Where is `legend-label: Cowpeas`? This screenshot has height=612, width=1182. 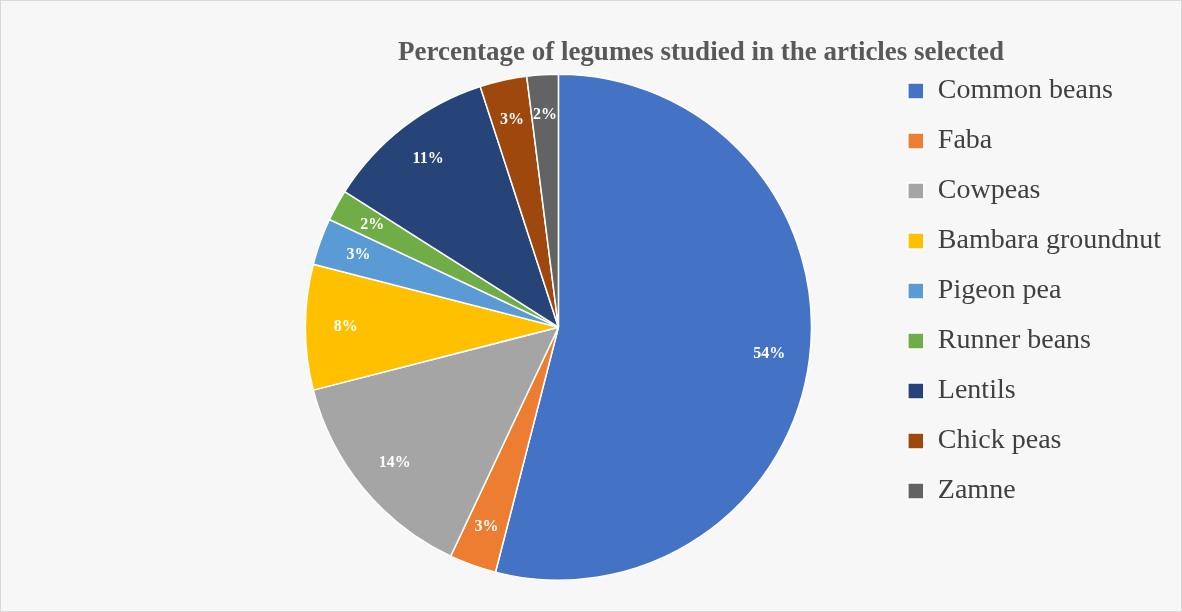
legend-label: Cowpeas is located at coordinates (989, 189).